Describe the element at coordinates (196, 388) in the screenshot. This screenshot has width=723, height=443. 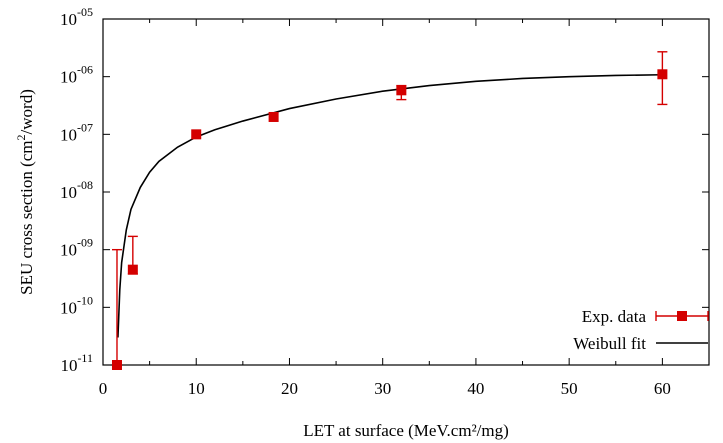
I see `x-tick-label: 10` at that location.